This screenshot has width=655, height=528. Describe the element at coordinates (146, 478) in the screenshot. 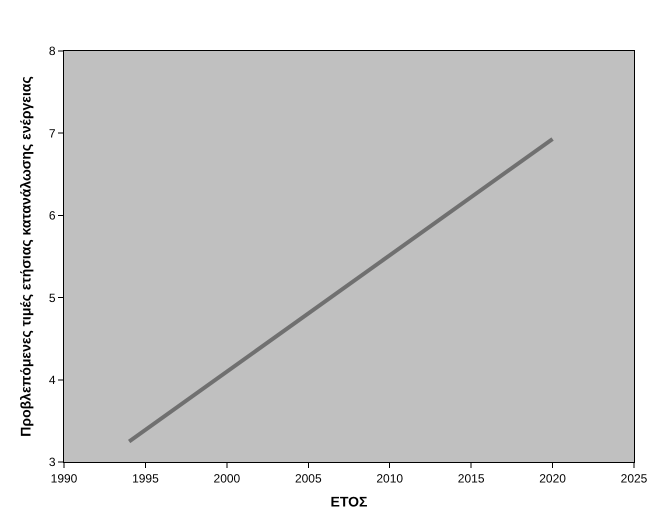

I see `x-tick-label: 1995` at that location.